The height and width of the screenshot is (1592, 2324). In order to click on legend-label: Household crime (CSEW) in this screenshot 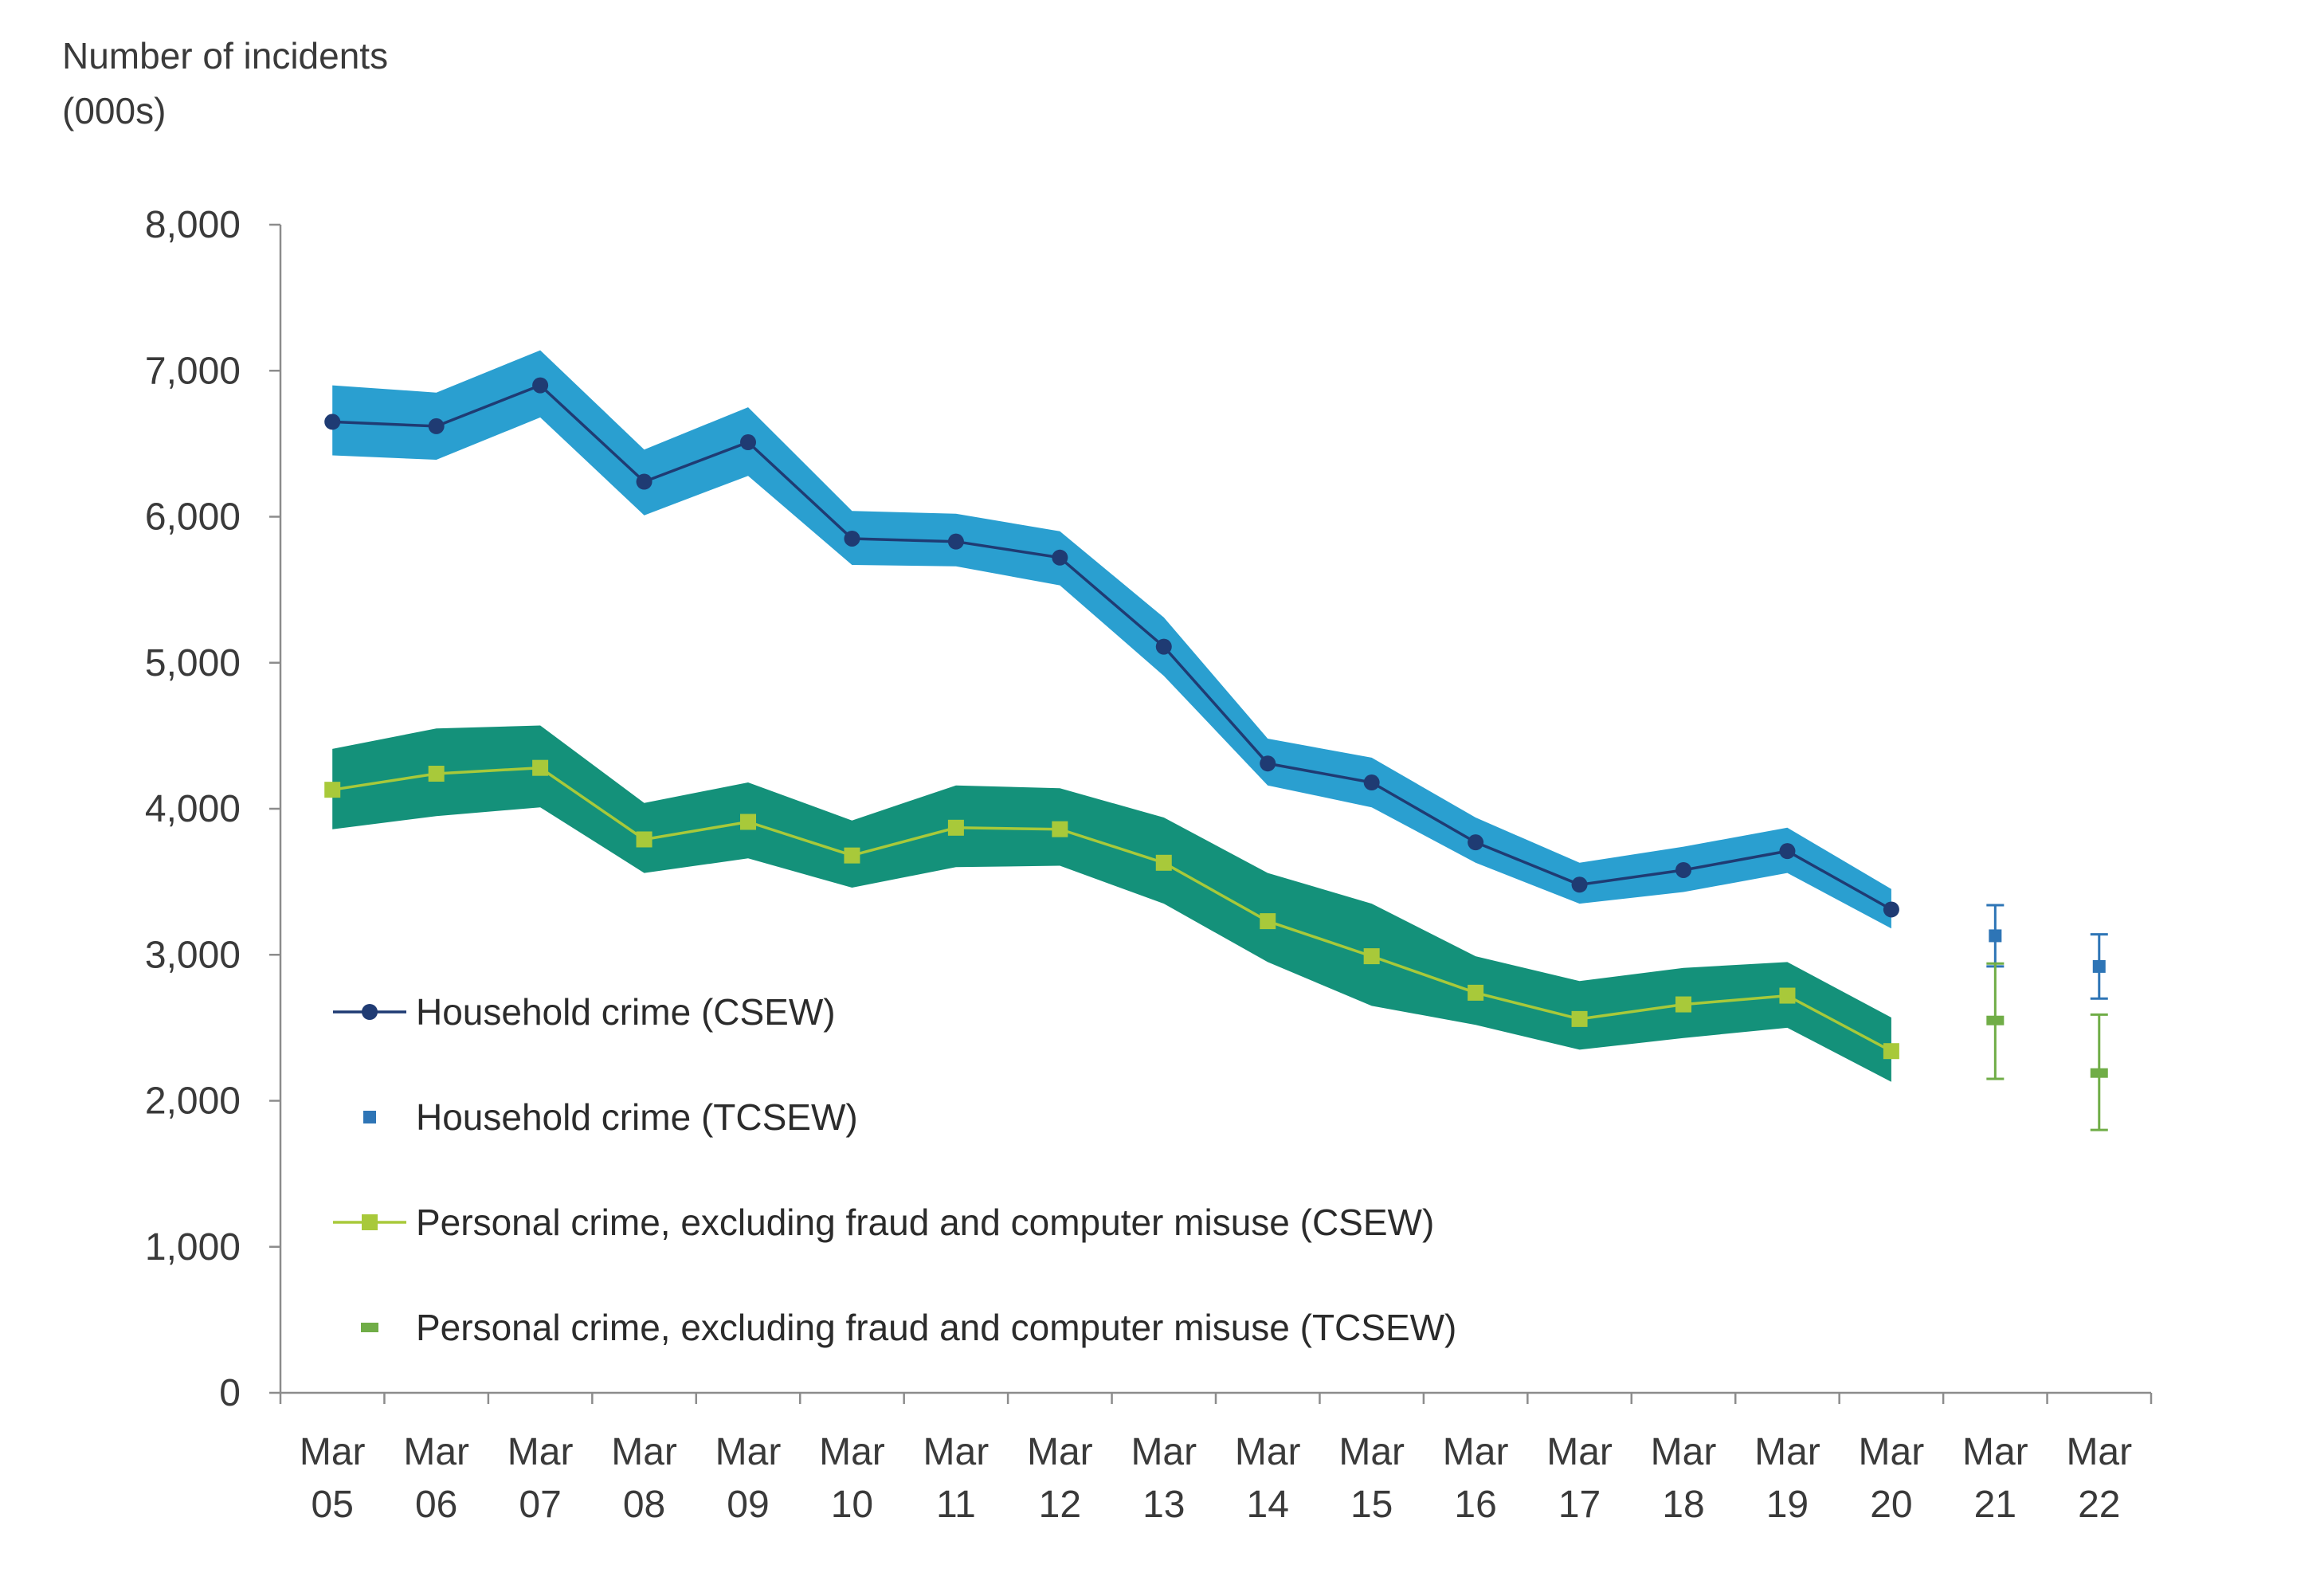, I will do `click(626, 1012)`.